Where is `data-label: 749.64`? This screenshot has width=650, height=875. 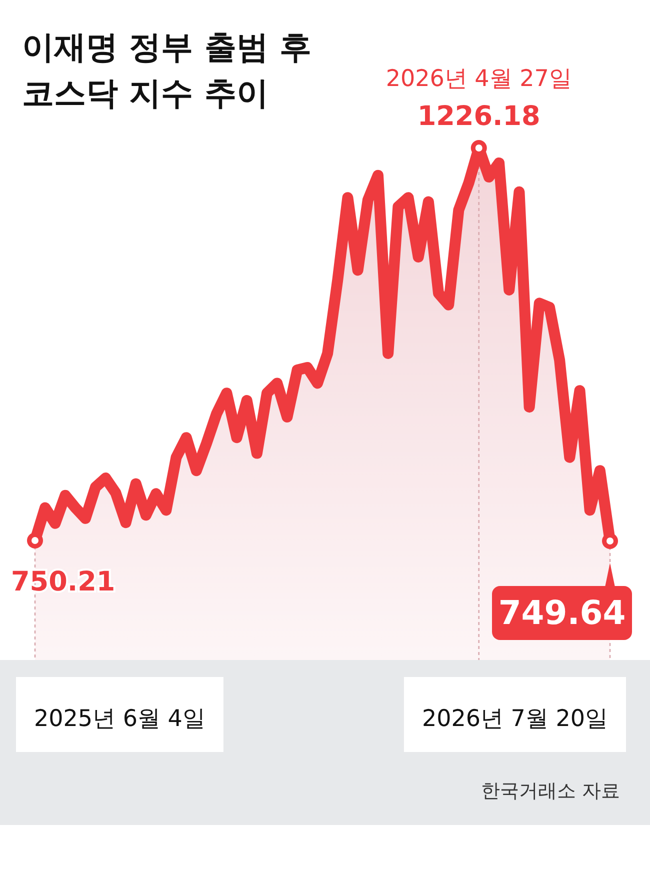
data-label: 749.64 is located at coordinates (562, 612).